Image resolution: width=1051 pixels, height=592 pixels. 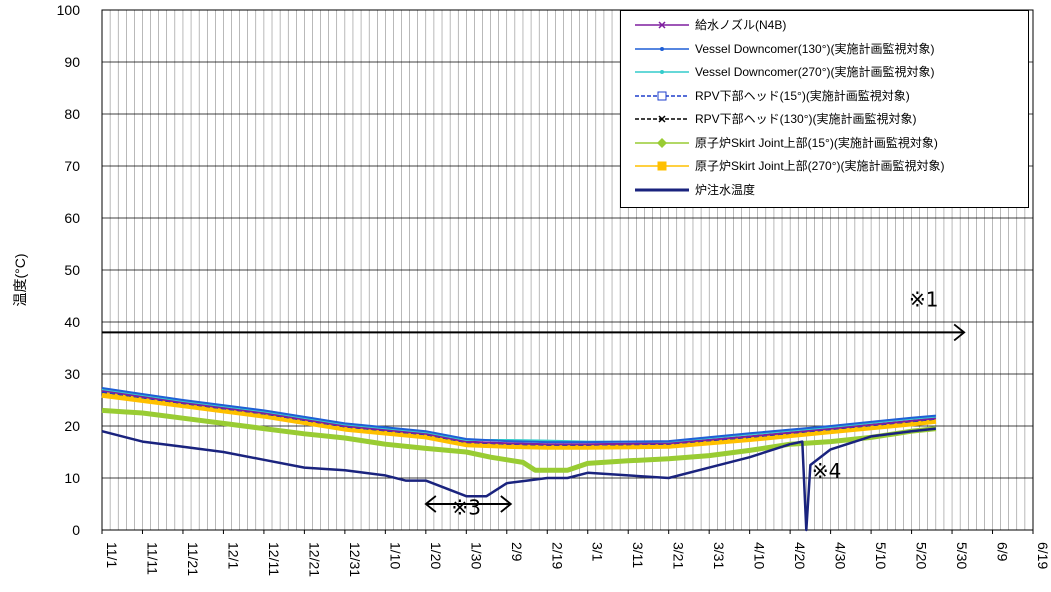 I want to click on legend-item-7: 原子炉Skirt Joint上部(270°)(実施計画監視対象), so click(x=824, y=166).